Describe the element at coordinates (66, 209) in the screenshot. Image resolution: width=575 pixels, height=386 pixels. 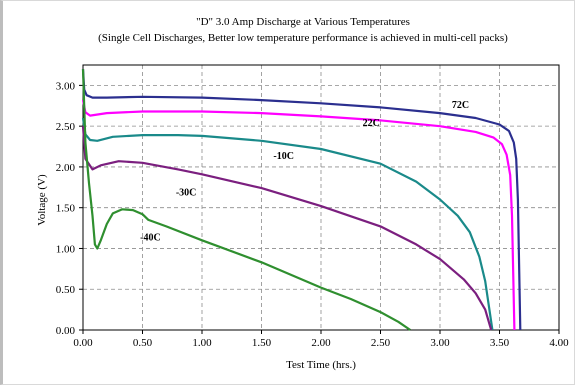
I see `y-tick-label: 1.50` at that location.